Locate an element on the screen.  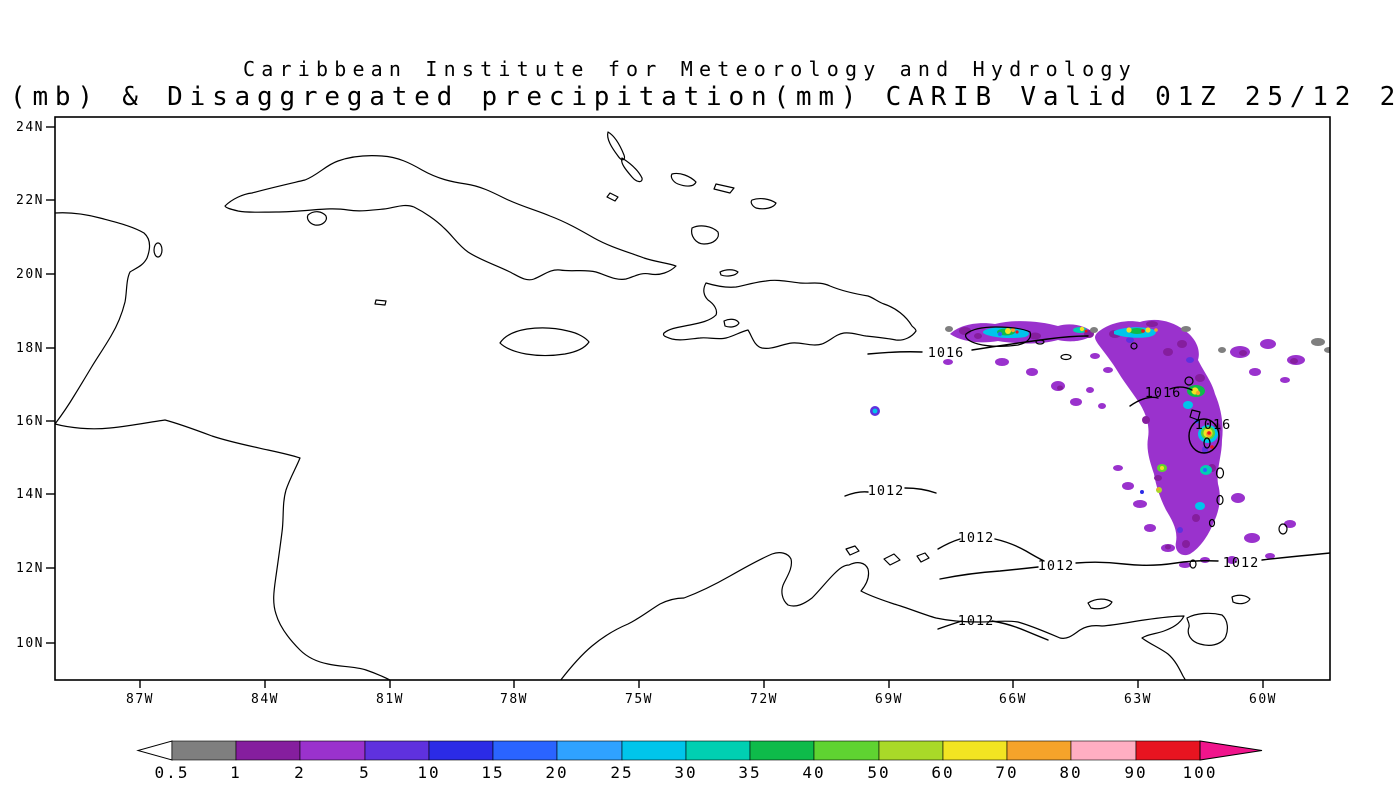
x-tick-label: 87W is located at coordinates (140, 699).